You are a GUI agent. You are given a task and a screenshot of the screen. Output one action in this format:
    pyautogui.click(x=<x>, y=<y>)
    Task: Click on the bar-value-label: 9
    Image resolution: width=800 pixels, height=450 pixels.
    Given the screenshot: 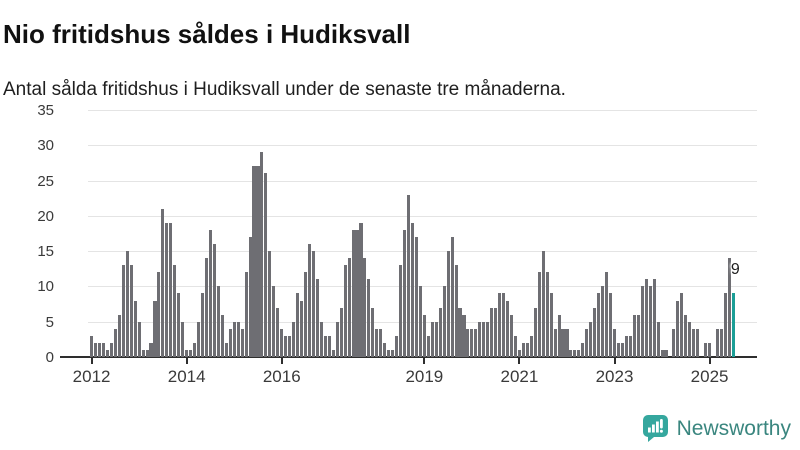 What is the action you would take?
    pyautogui.click(x=735, y=269)
    